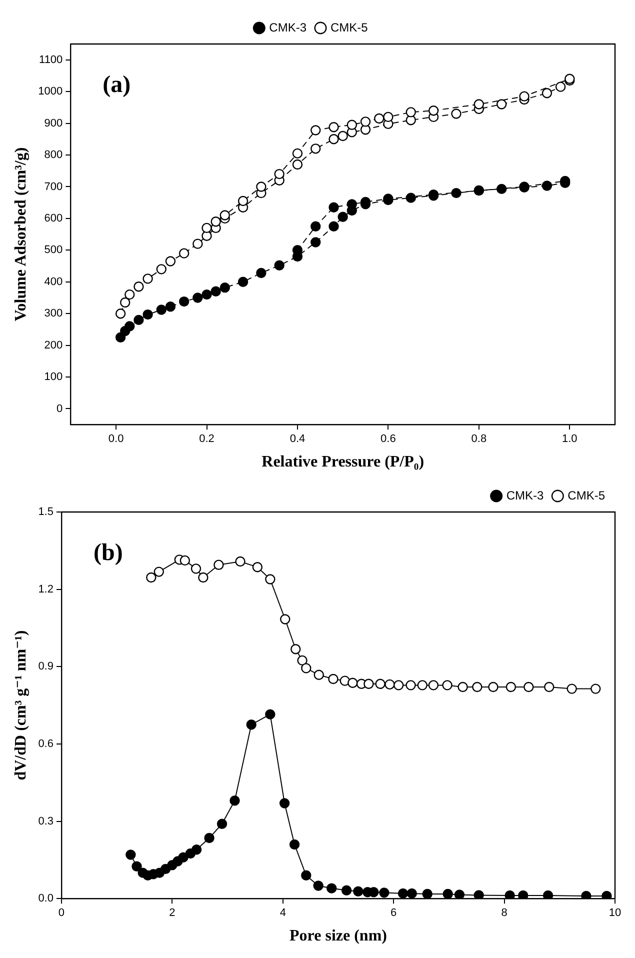 The height and width of the screenshot is (958, 635). Describe the element at coordinates (53, 250) in the screenshot. I see `y-tick-label: 500` at that location.